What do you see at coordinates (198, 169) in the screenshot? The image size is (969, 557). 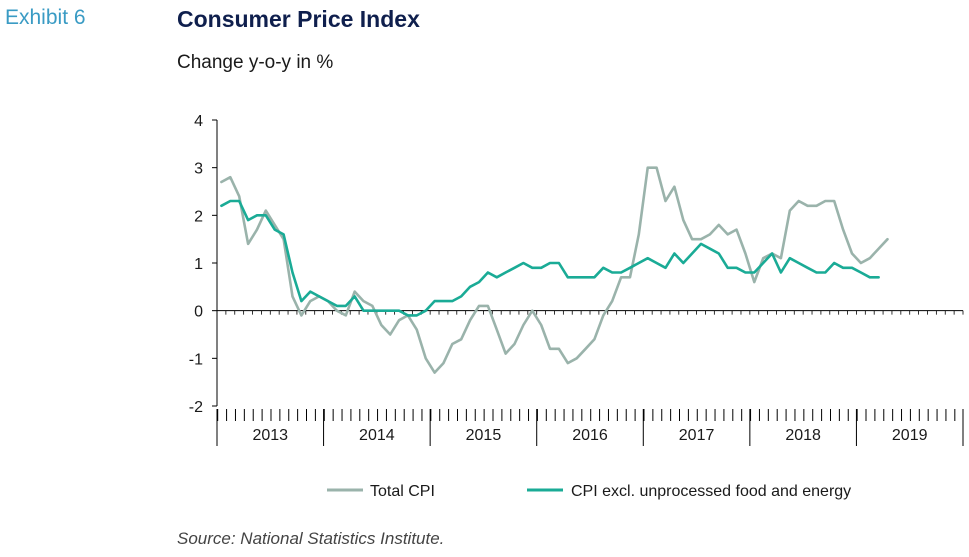 I see `y-tick-label: 3` at bounding box center [198, 169].